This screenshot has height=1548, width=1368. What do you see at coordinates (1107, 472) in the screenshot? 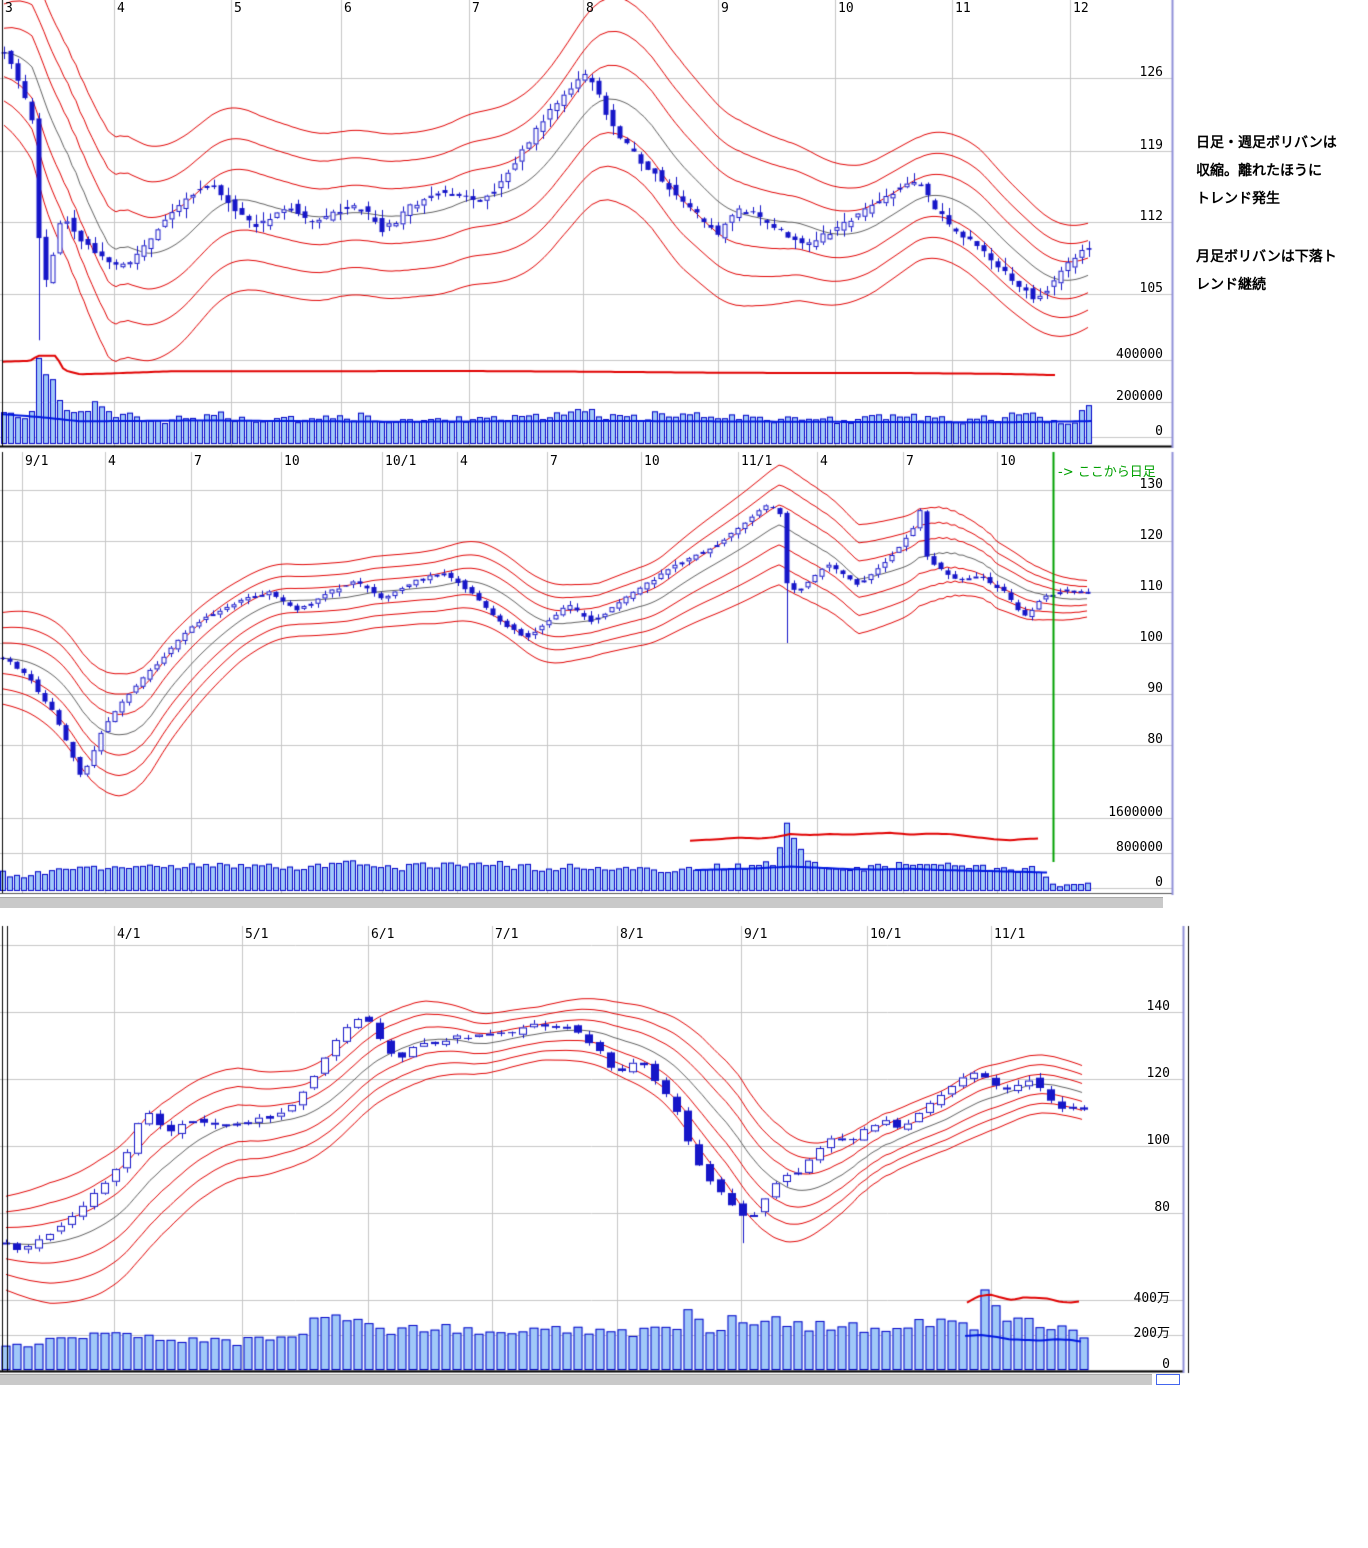
I see `daily-from-here-note: -> ここから日足` at bounding box center [1107, 472].